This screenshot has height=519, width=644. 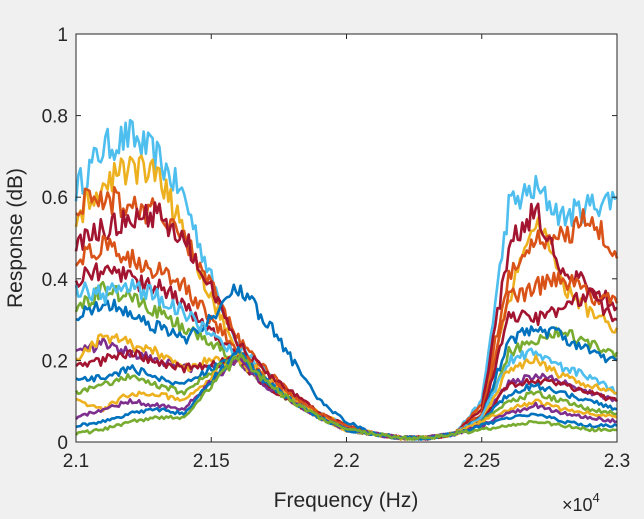 I want to click on y-tick-label: 0.8, so click(x=55, y=117).